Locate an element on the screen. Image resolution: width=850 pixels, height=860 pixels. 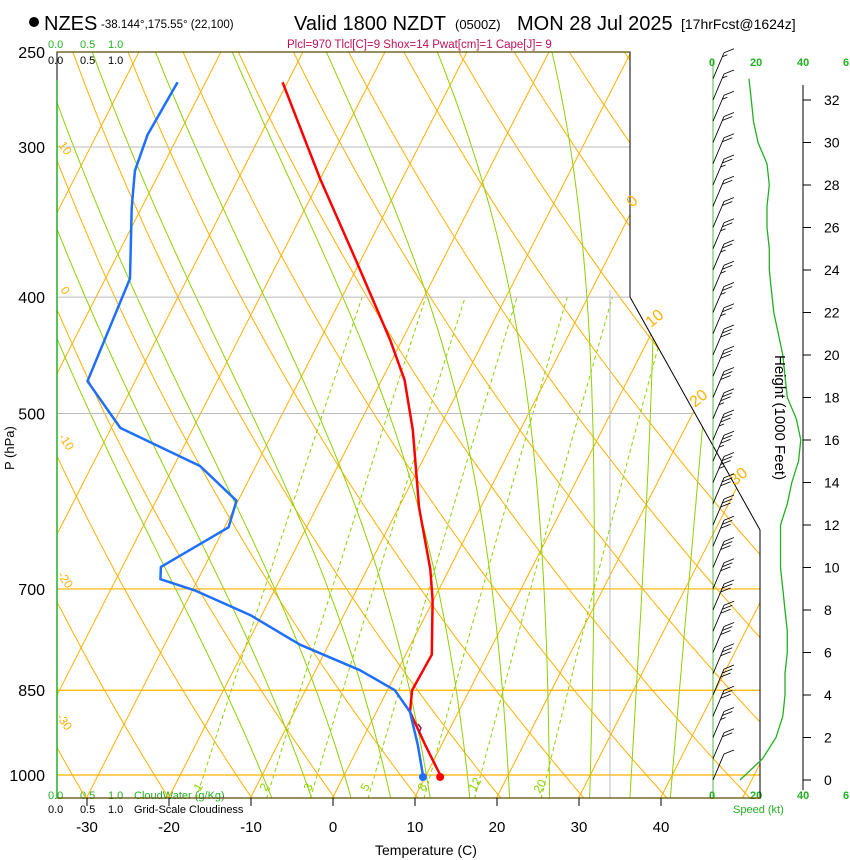
tick-label: 6 is located at coordinates (846, 63).